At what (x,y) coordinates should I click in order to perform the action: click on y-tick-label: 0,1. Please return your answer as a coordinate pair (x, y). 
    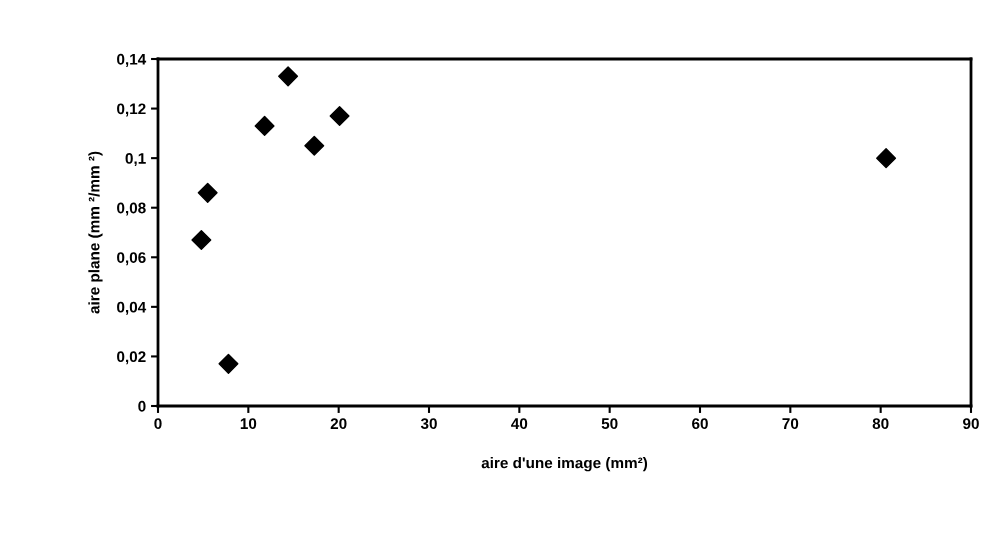
    Looking at the image, I should click on (135, 160).